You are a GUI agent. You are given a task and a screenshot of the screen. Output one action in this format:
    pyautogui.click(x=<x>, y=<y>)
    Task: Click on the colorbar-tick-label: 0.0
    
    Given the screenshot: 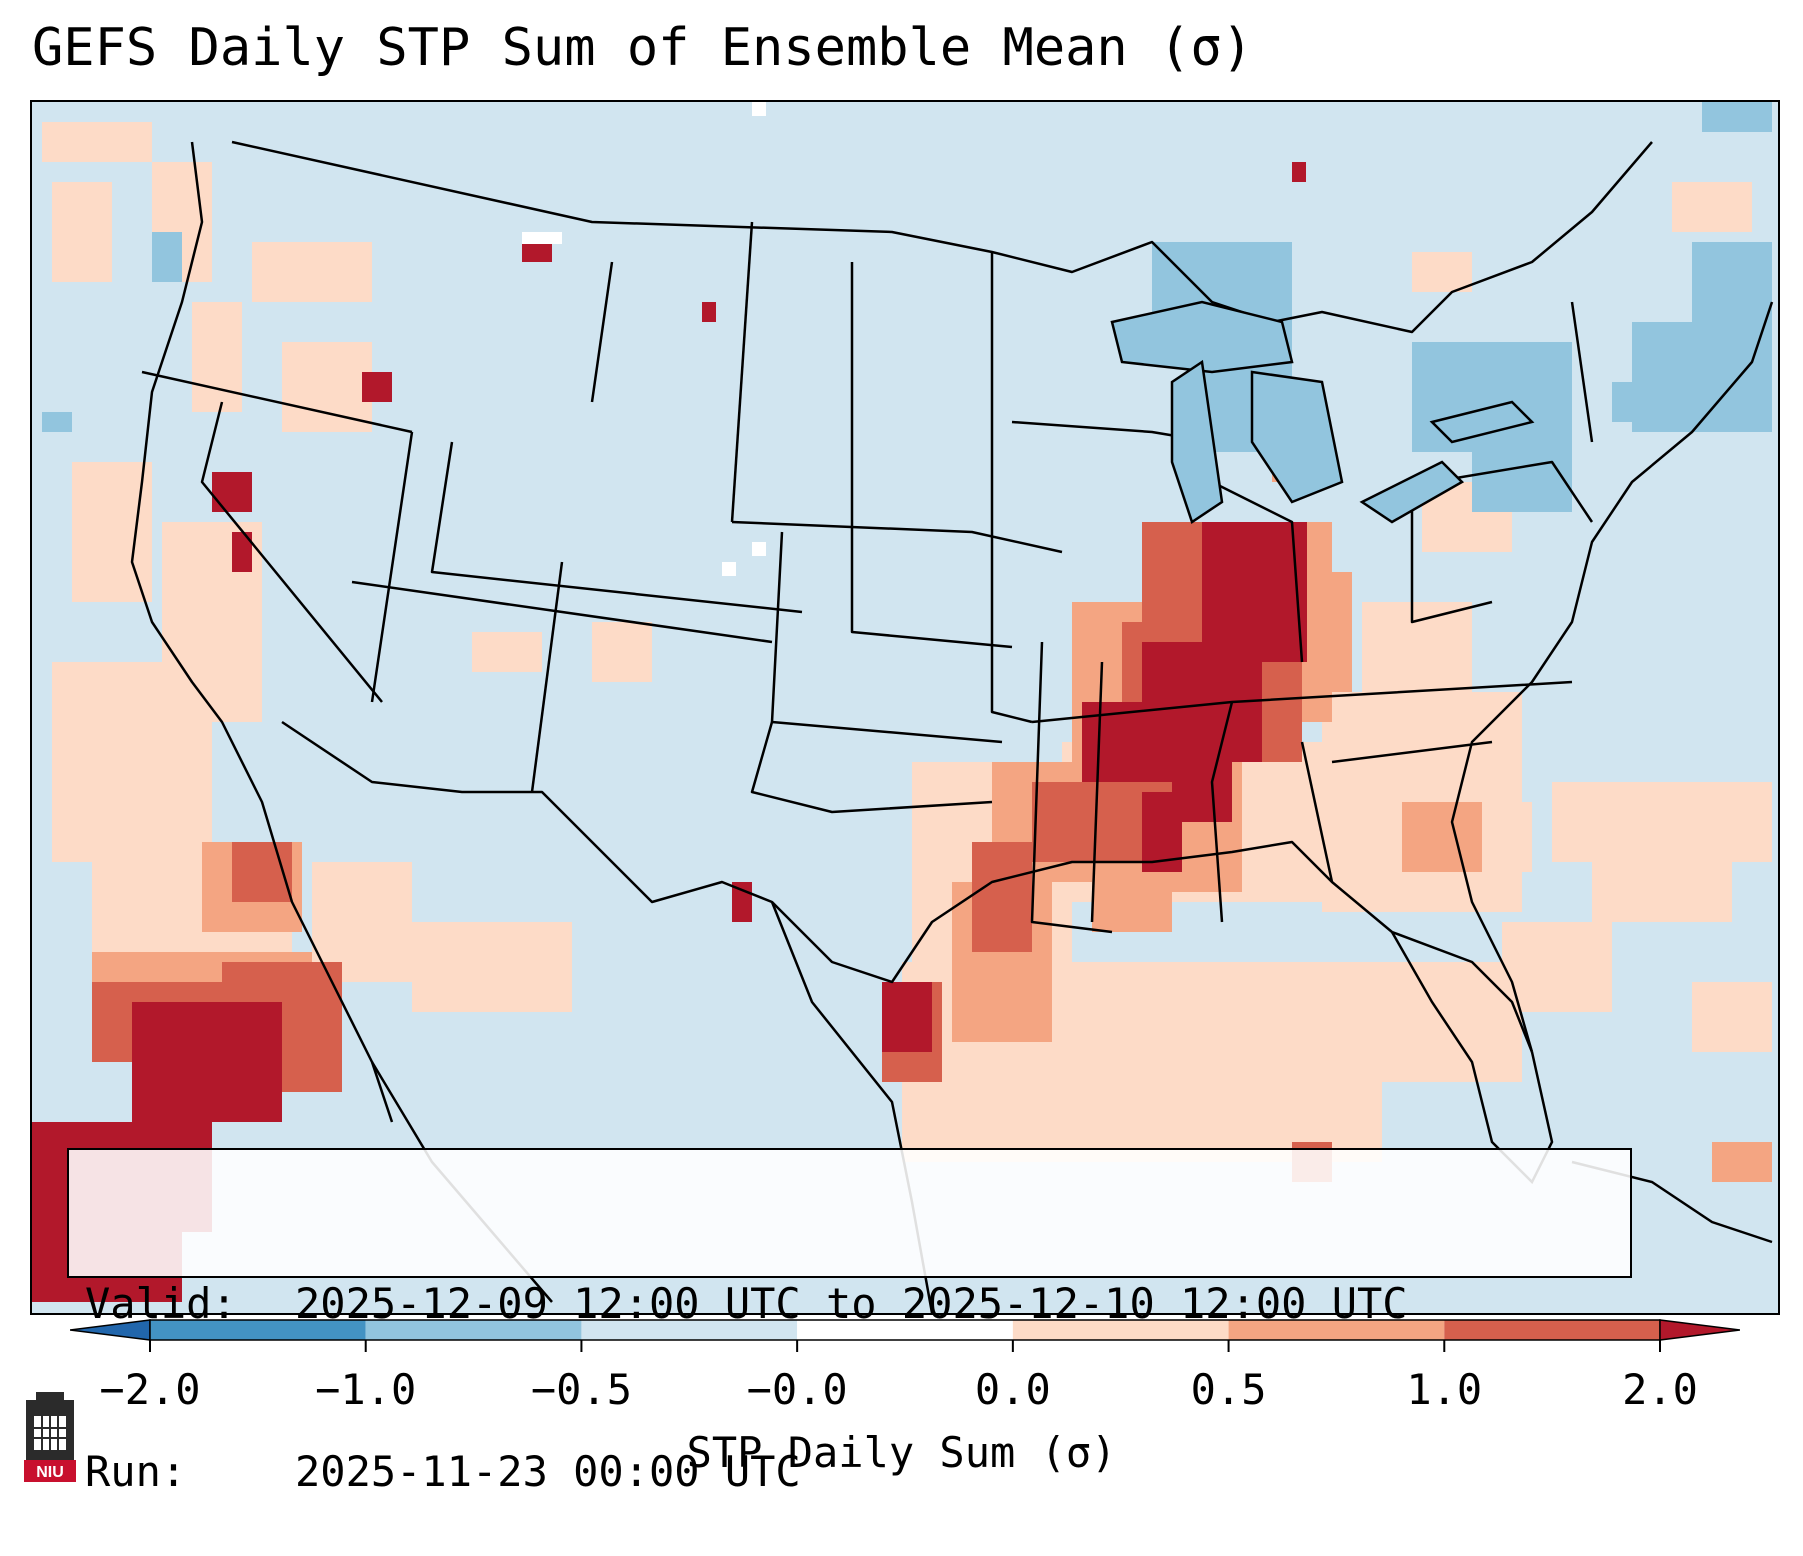 What is the action you would take?
    pyautogui.click(x=1012, y=1389)
    